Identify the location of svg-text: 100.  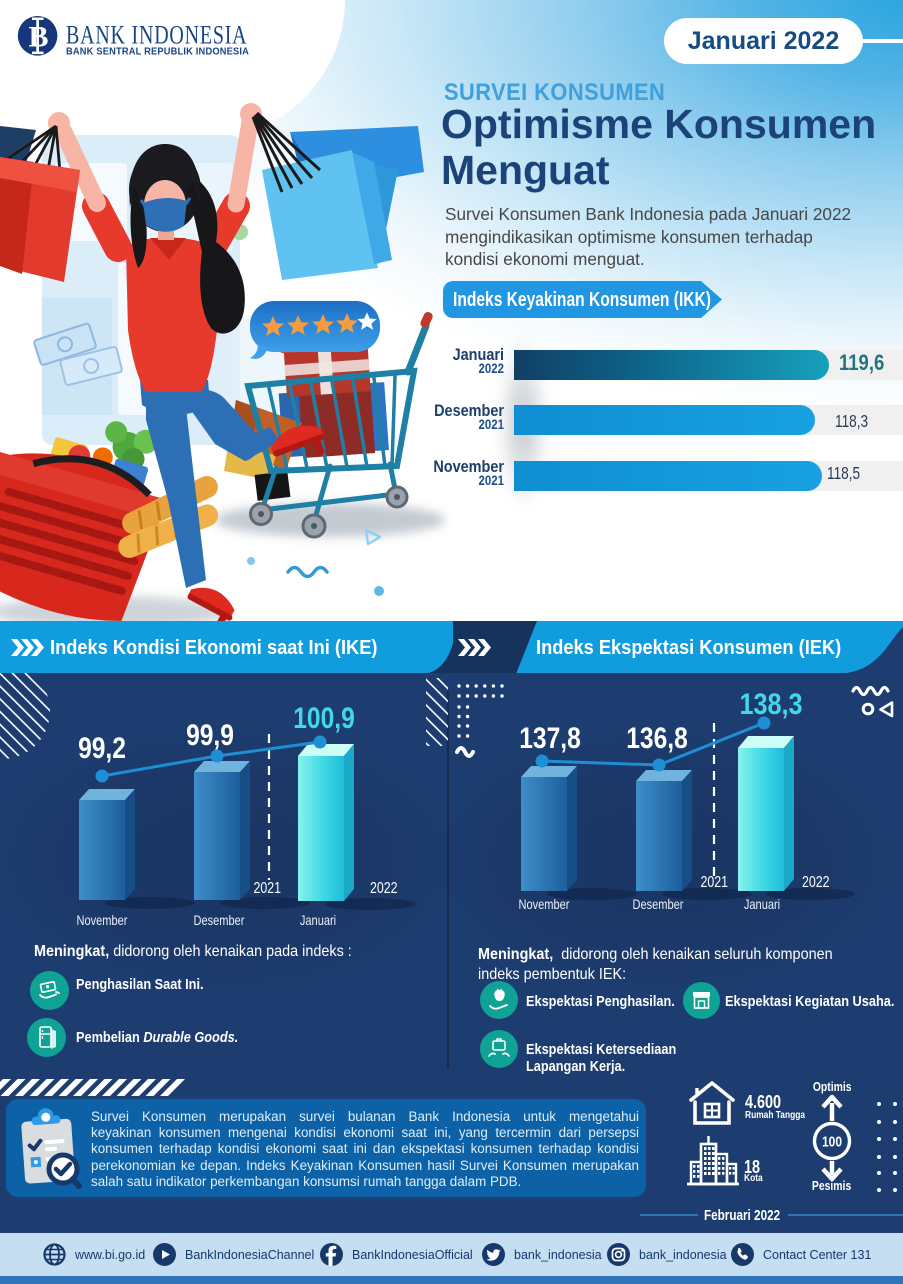
(832, 1141).